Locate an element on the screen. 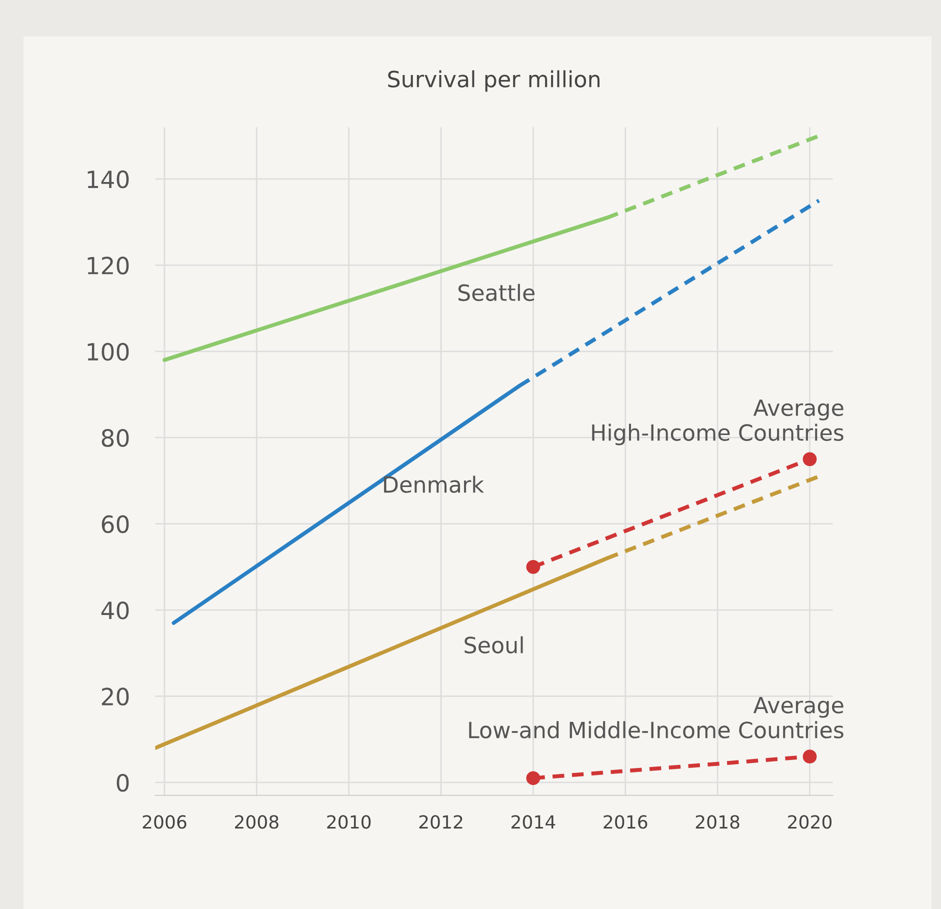 The width and height of the screenshot is (941, 909). y-tick-label: 100 is located at coordinates (108, 351).